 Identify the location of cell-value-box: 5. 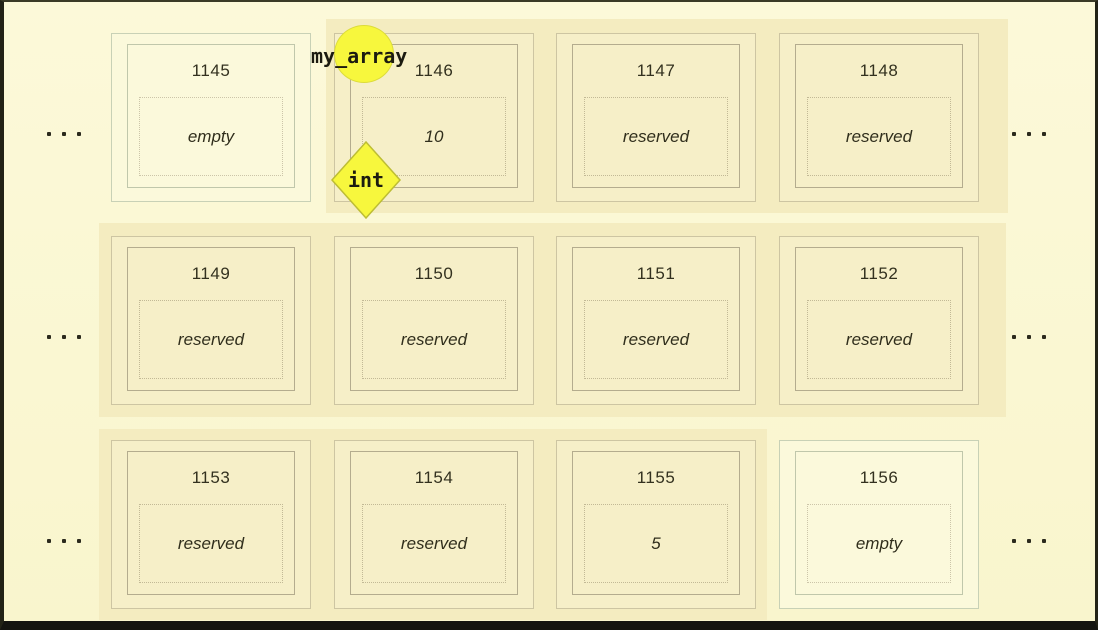
(656, 543).